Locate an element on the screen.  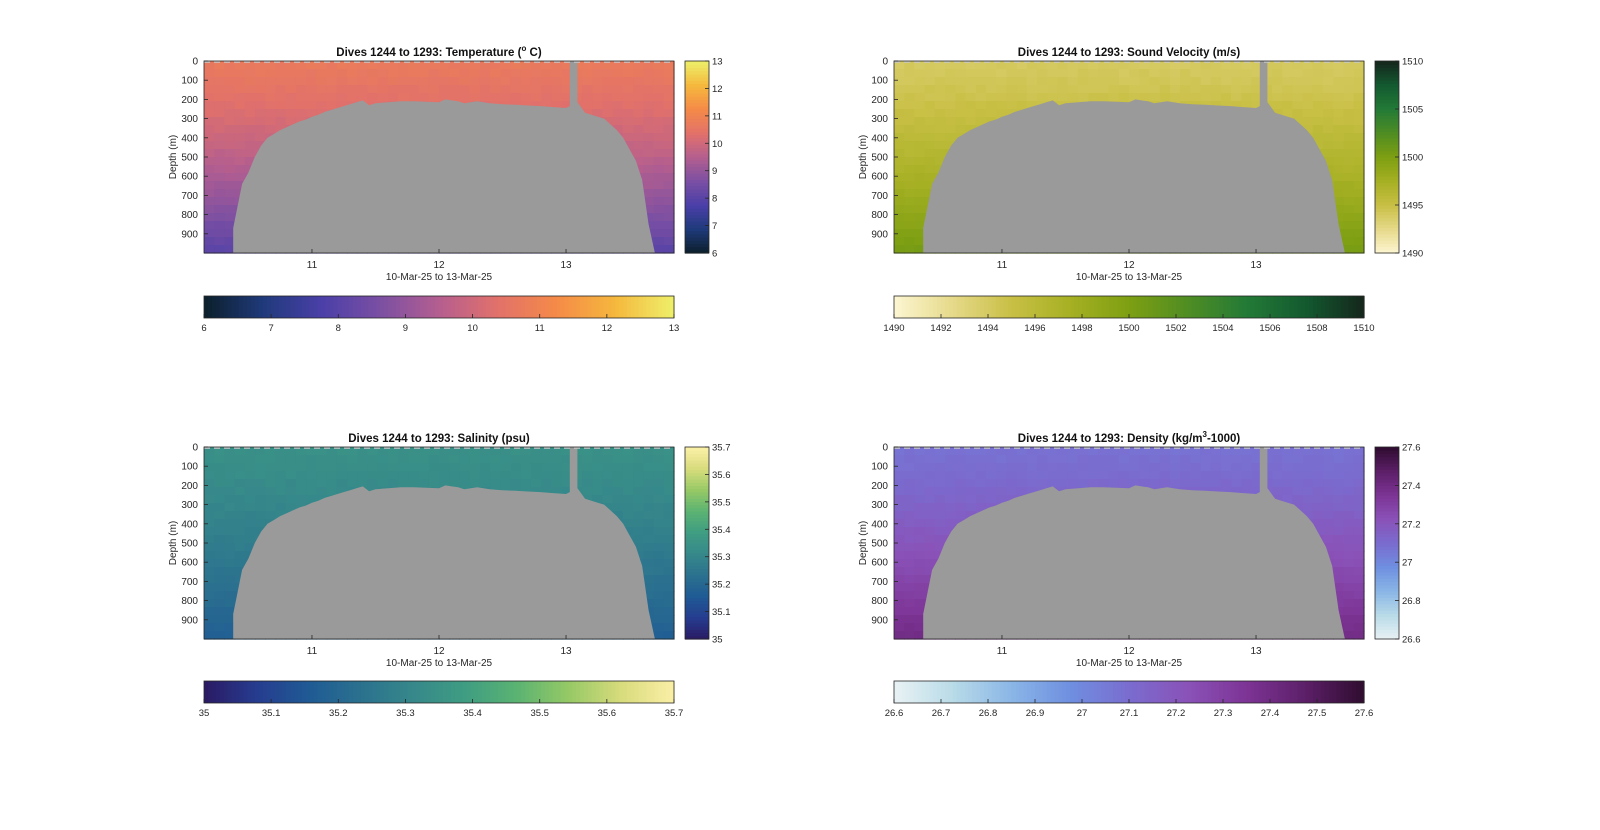
salinity-title-main: Dives 1244 to 1293: Salinity (psu) is located at coordinates (439, 439).